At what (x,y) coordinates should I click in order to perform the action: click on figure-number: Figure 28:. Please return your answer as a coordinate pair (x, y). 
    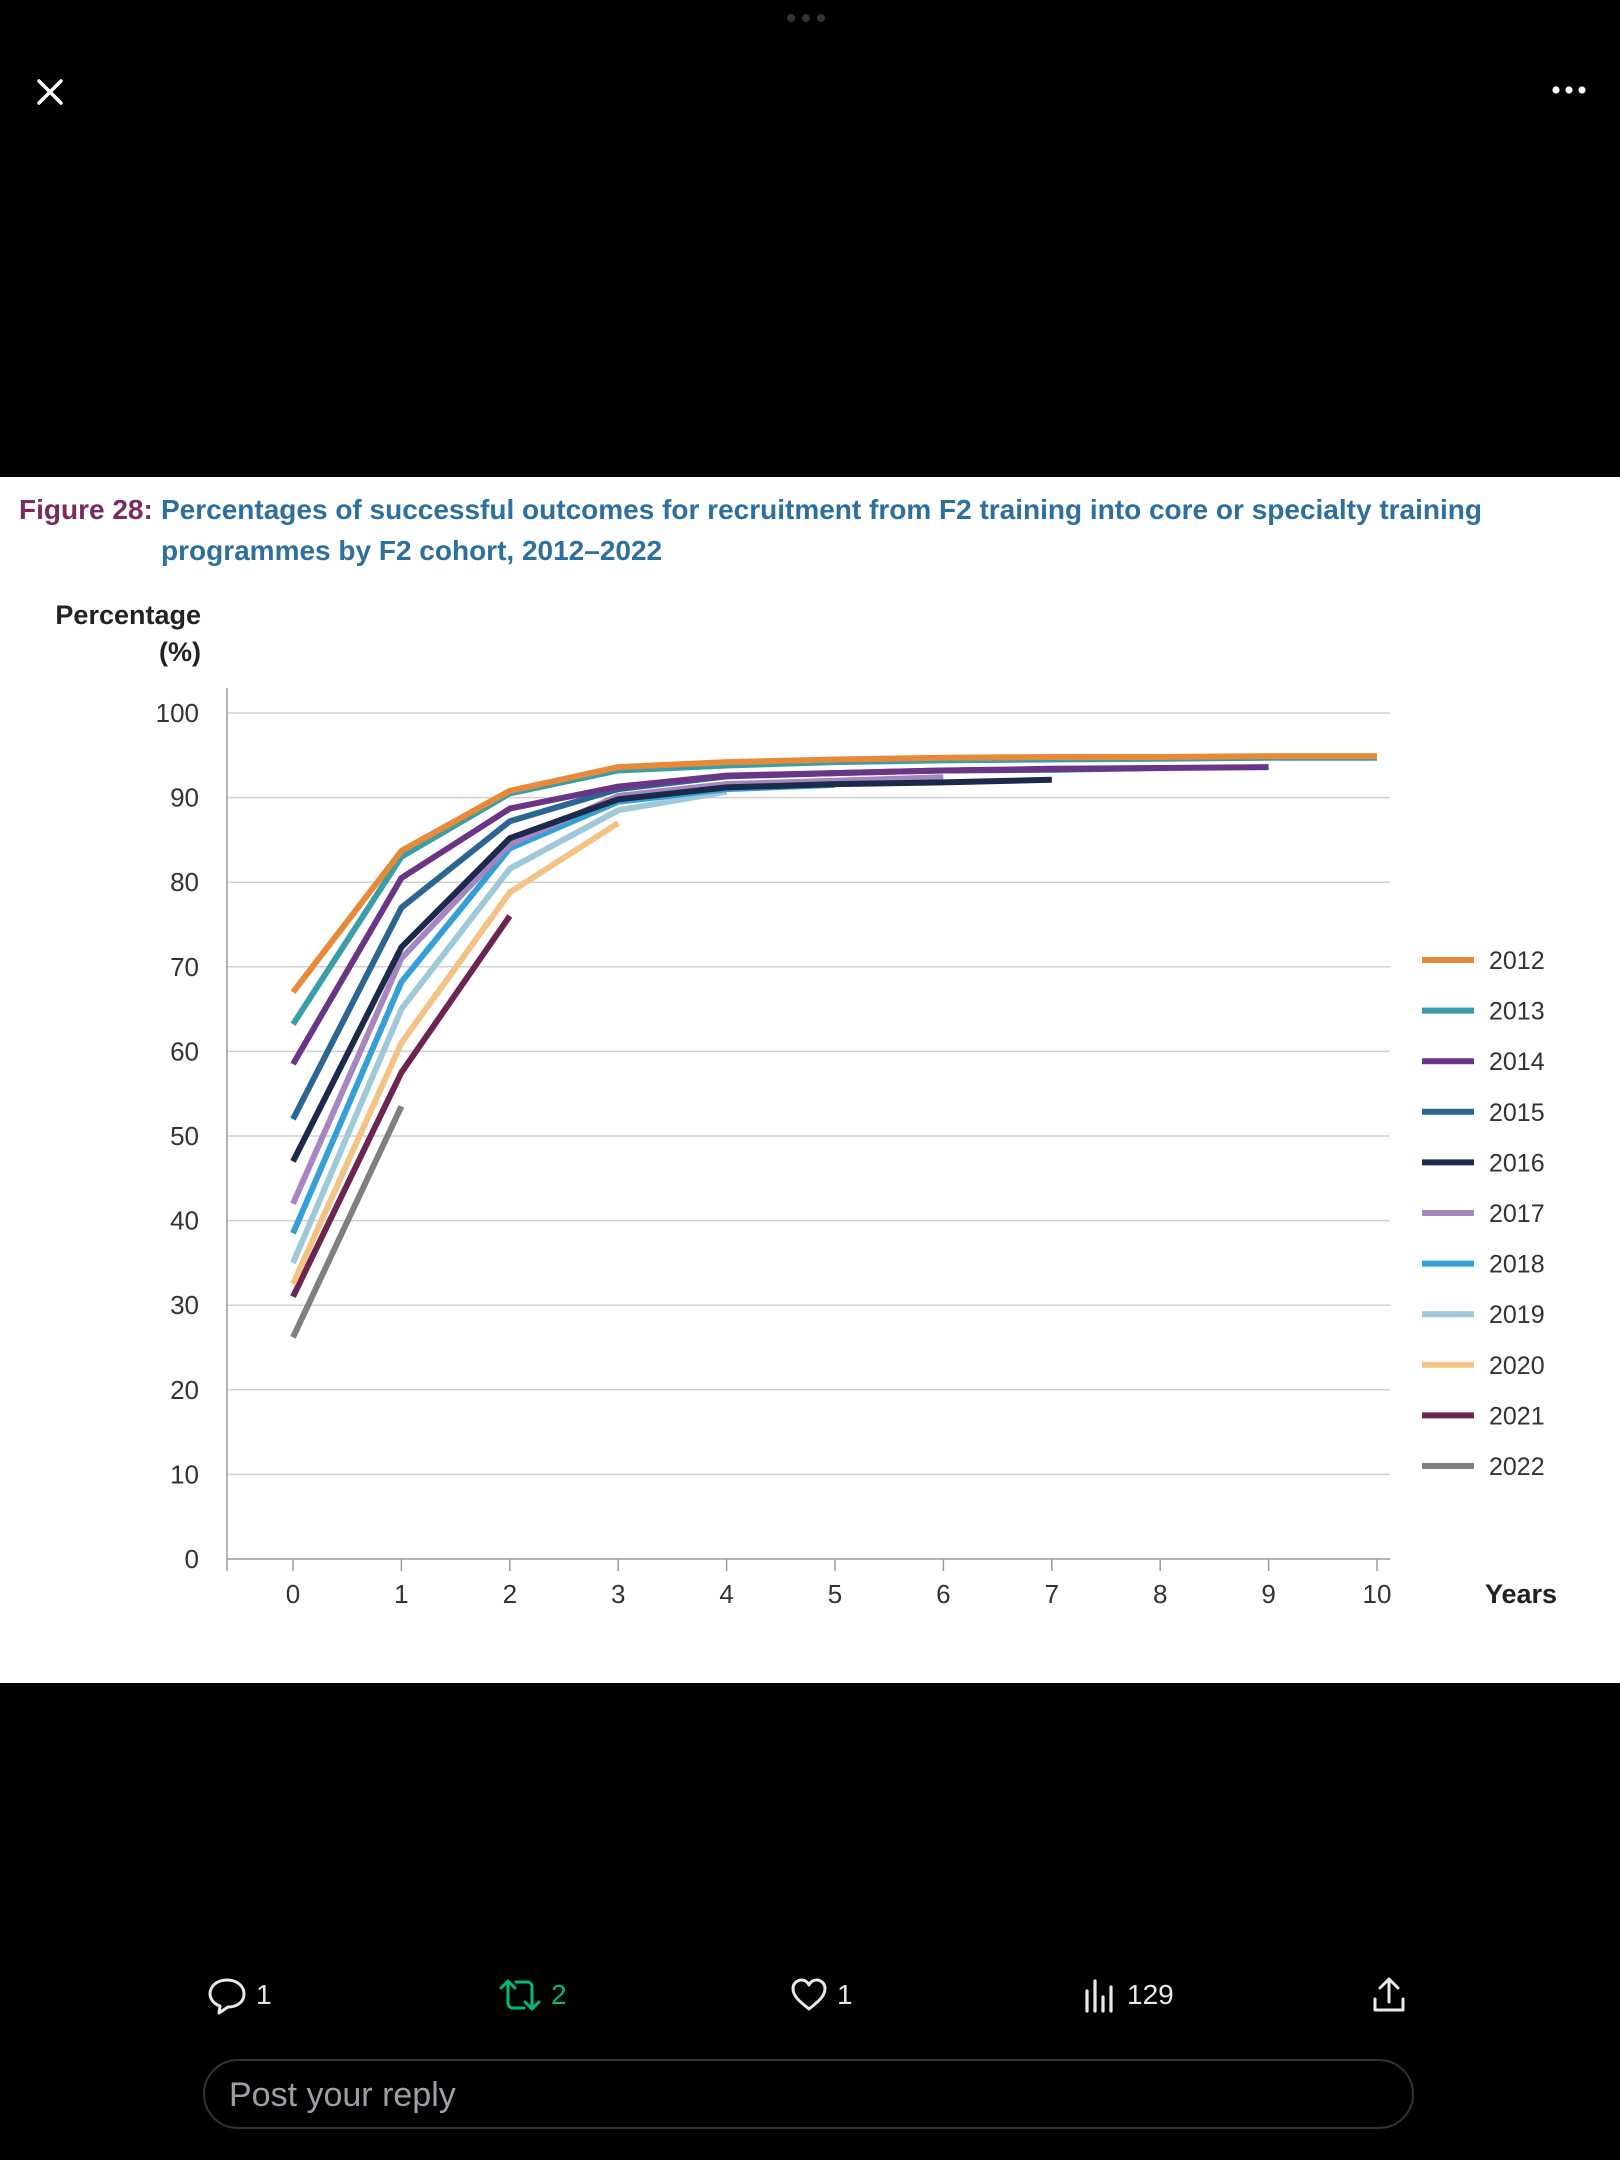
    Looking at the image, I should click on (86, 509).